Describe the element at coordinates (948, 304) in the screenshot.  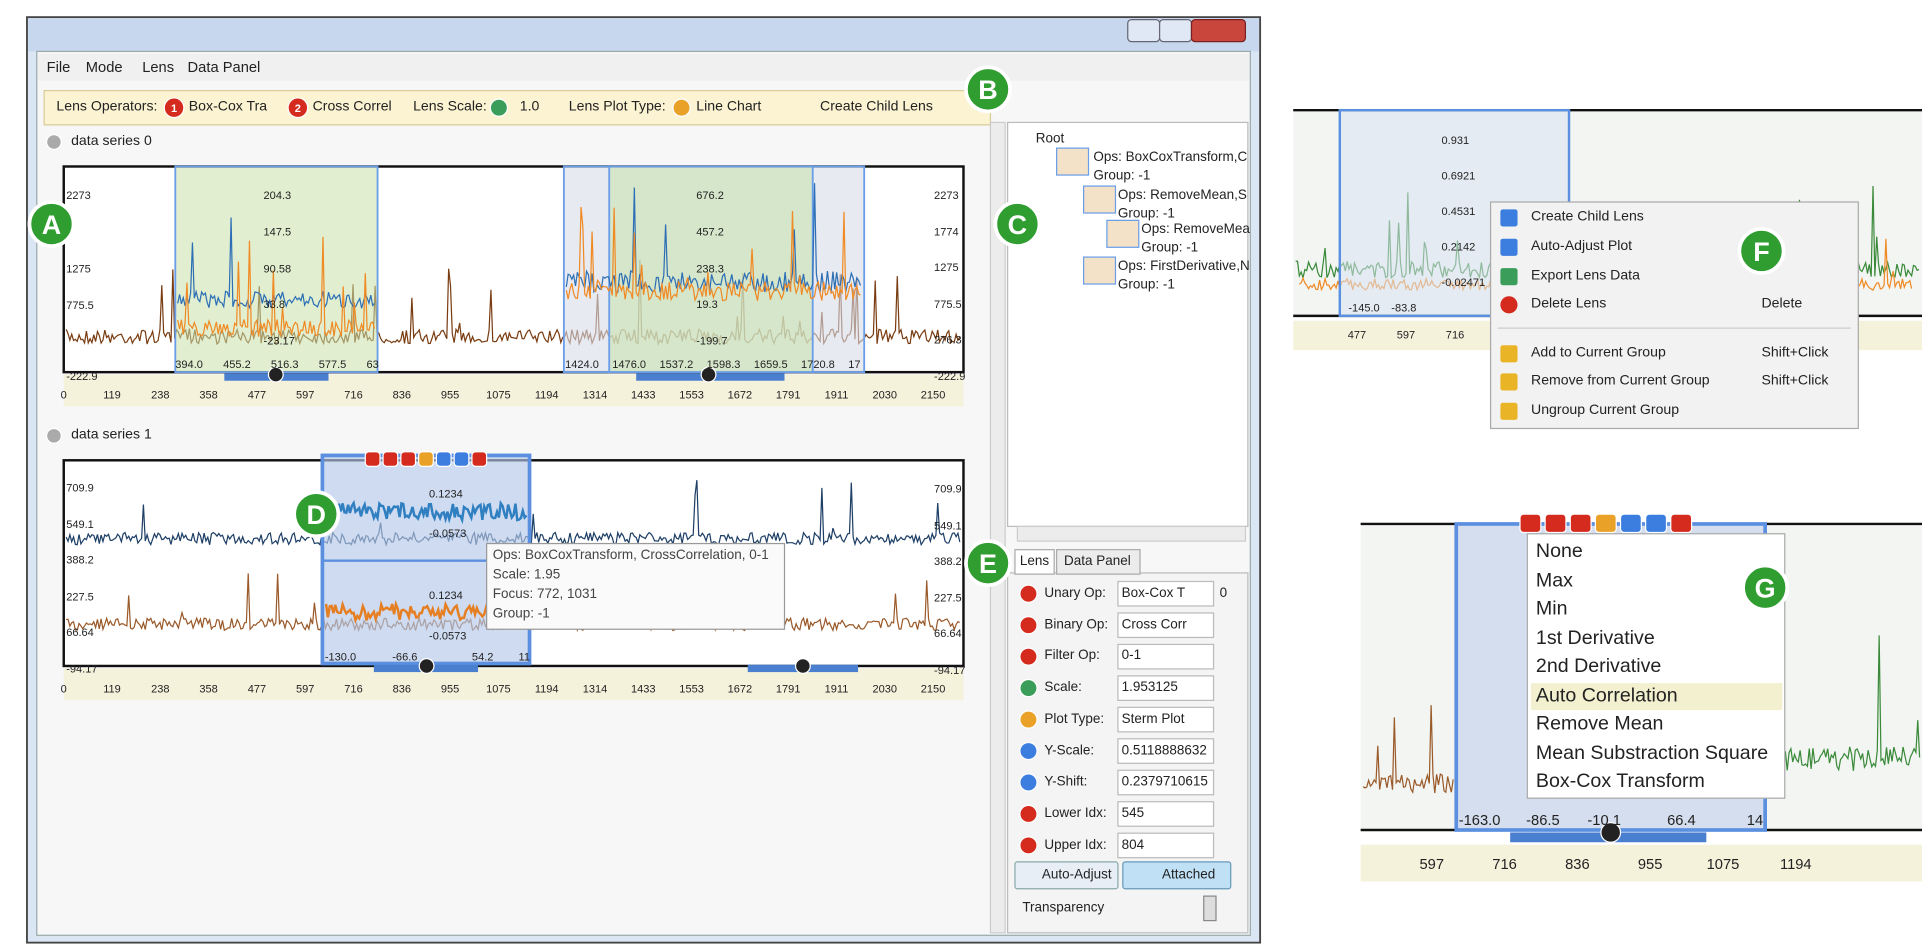
I see `y-tick-label: 775.5` at that location.